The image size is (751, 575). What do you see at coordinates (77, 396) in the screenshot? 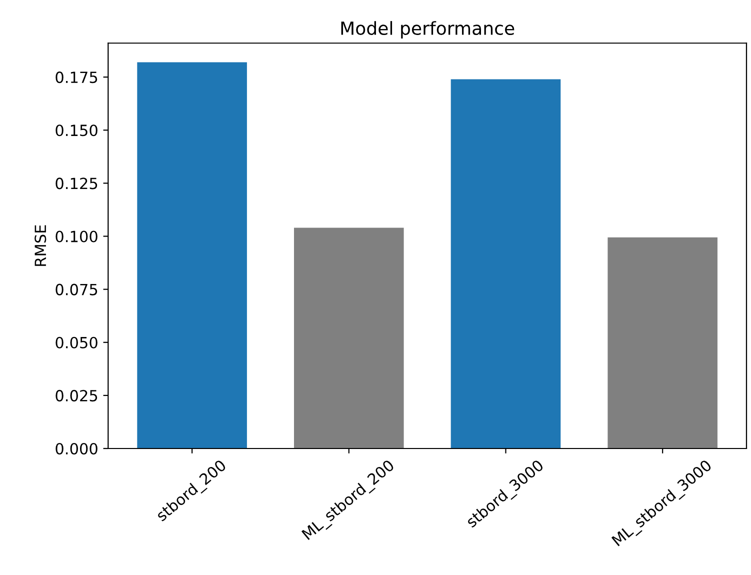
I see `y-tick-label: 0.025` at bounding box center [77, 396].